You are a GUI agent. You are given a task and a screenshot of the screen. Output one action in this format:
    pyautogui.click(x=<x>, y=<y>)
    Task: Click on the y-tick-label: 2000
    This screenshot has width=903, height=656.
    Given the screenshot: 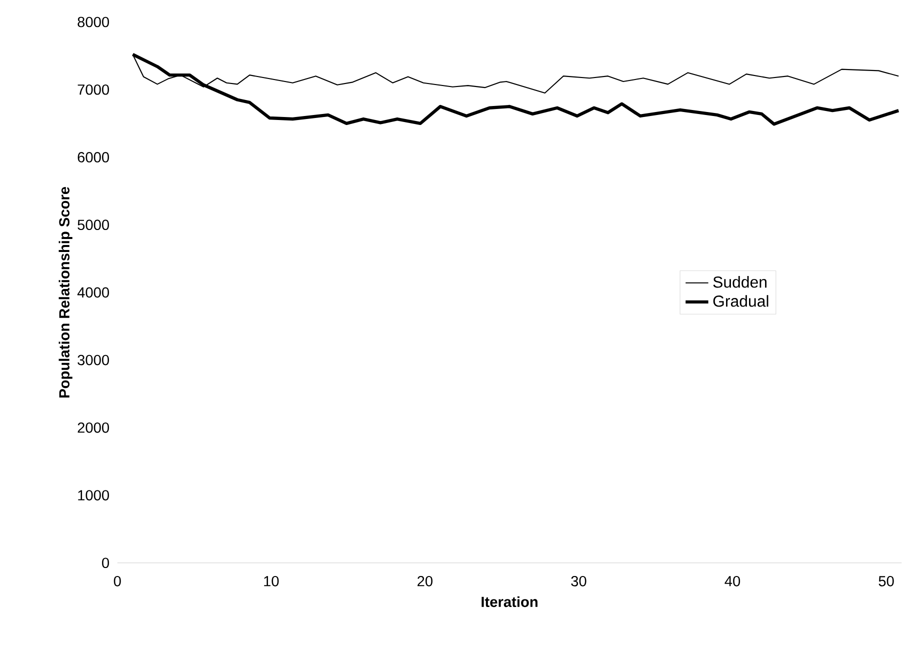 What is the action you would take?
    pyautogui.click(x=93, y=427)
    